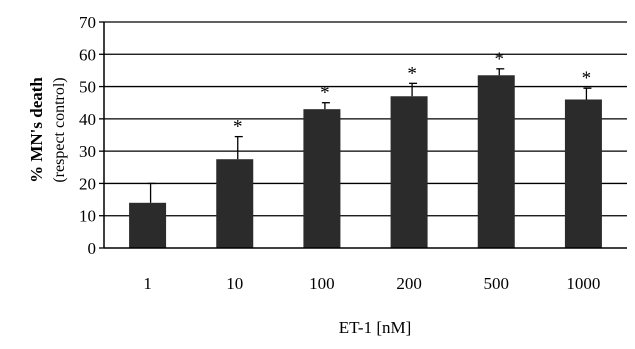  What do you see at coordinates (59, 129) in the screenshot?
I see `y-axis-sublabel: (respect control)` at bounding box center [59, 129].